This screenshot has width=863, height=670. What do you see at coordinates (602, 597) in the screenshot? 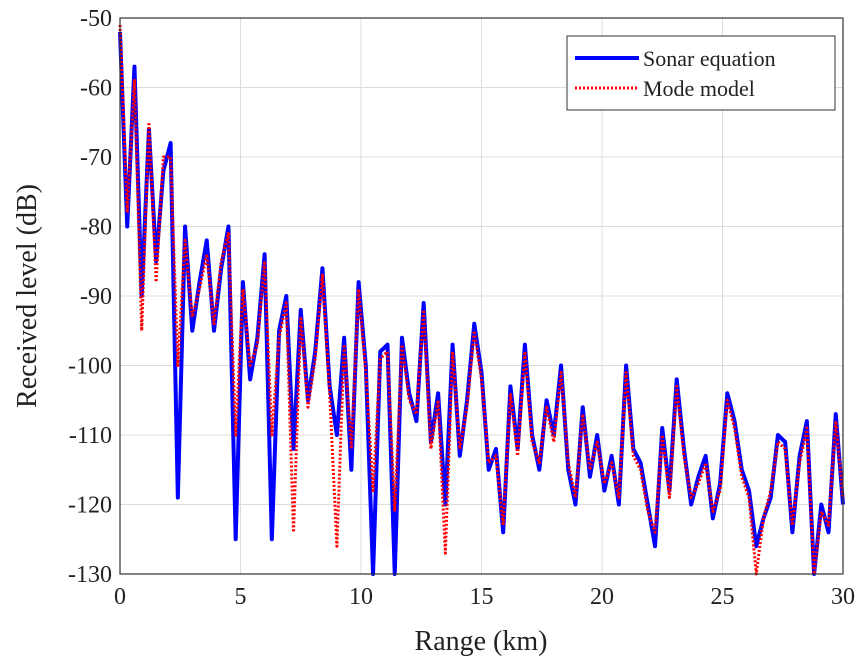
I see `x-tick-label: 20` at bounding box center [602, 597].